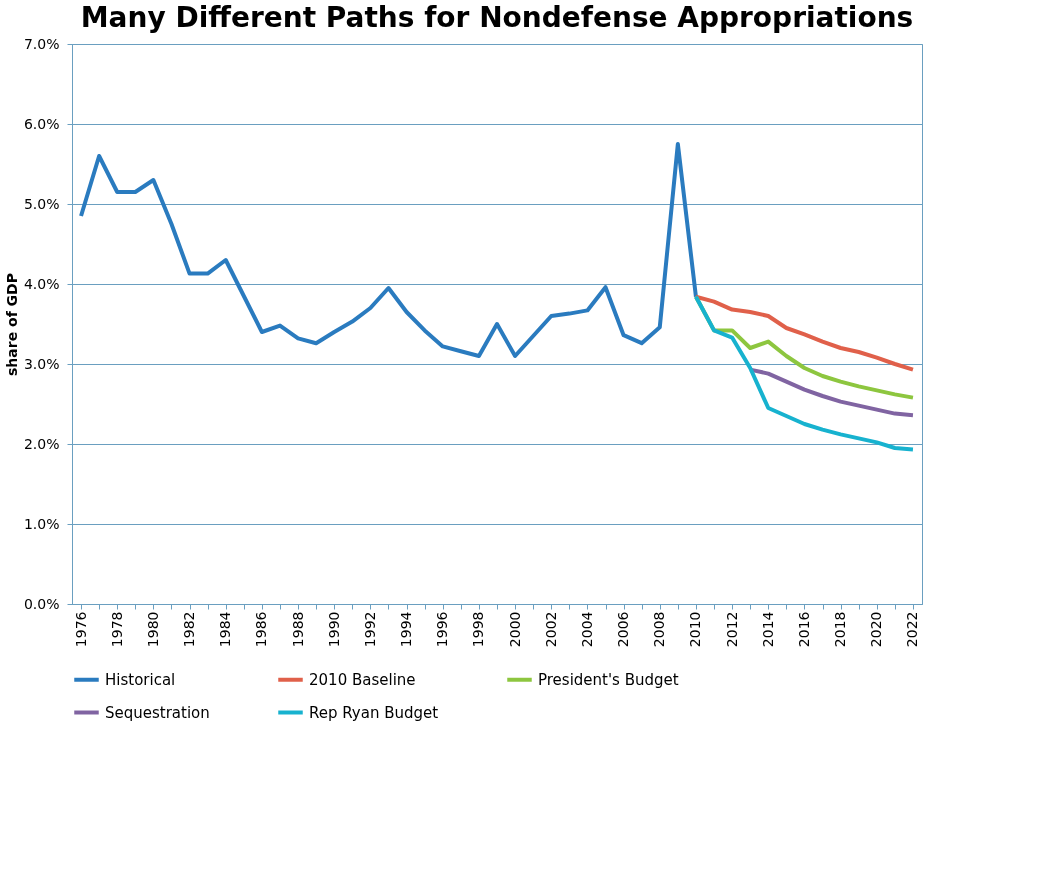 Image resolution: width=1045 pixels, height=873 pixels. I want to click on x-tick-label: 2004, so click(586, 629).